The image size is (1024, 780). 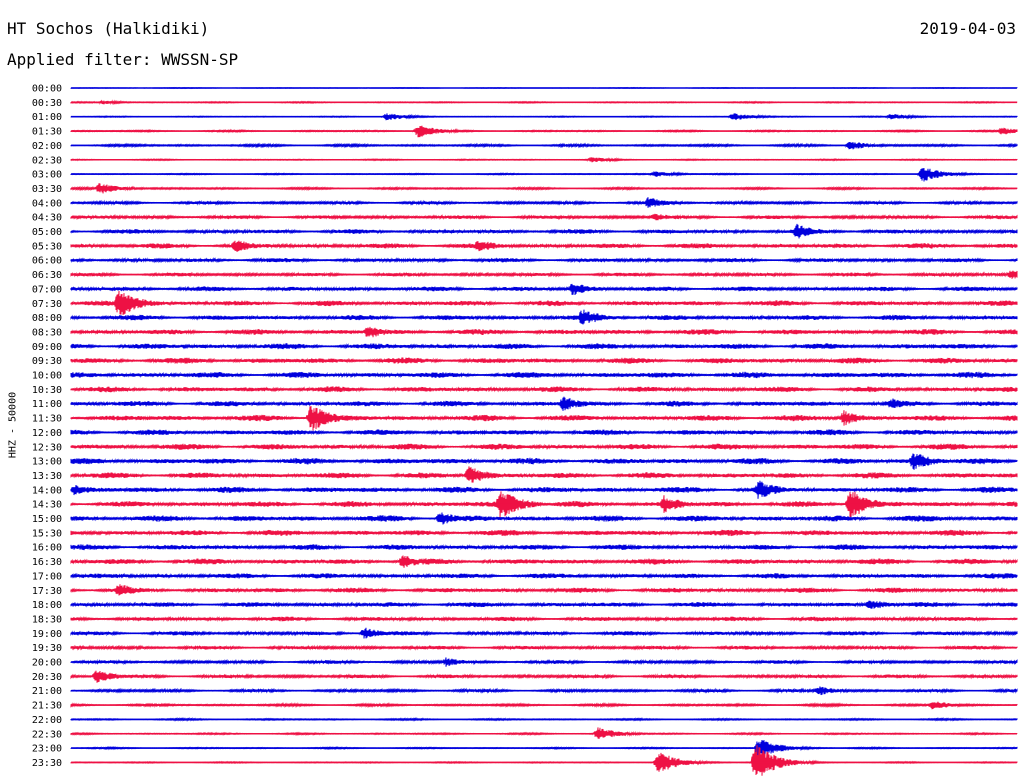 What do you see at coordinates (47, 648) in the screenshot?
I see `time-tick-label: 19:30` at bounding box center [47, 648].